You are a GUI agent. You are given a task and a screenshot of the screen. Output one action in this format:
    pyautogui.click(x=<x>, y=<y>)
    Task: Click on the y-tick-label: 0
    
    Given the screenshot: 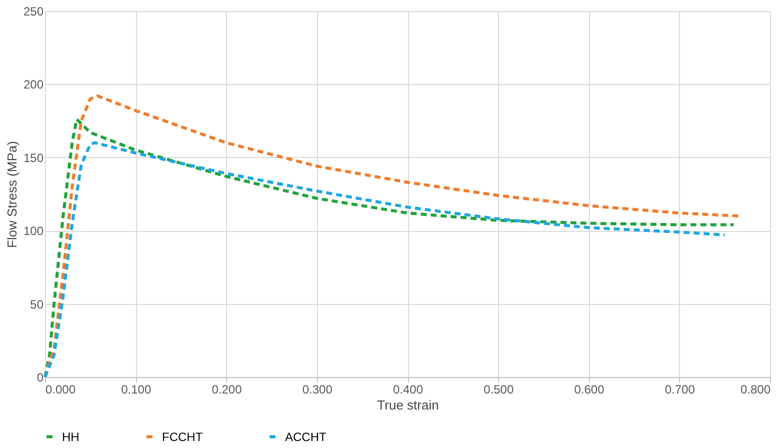 What is the action you would take?
    pyautogui.click(x=40, y=377)
    